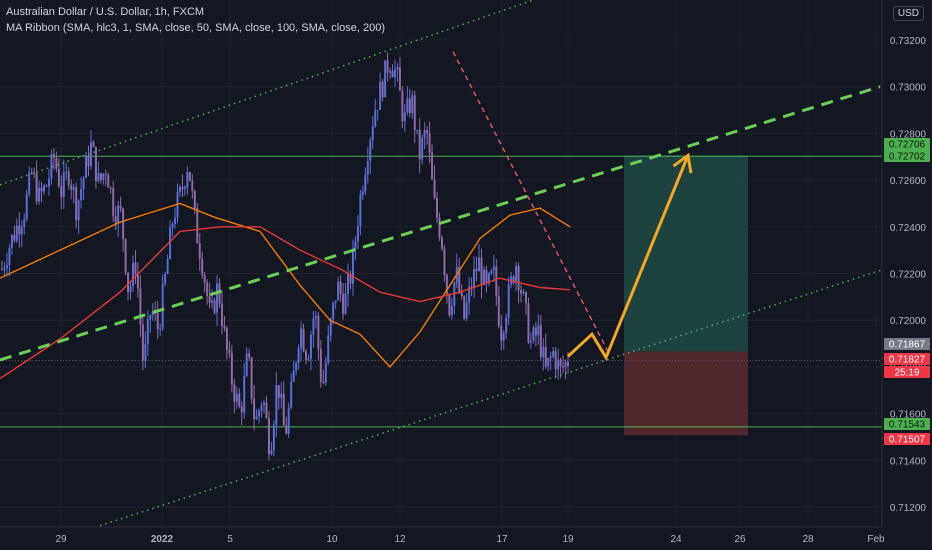 The width and height of the screenshot is (932, 550). I want to click on y-tick-label: 0.72600, so click(908, 181).